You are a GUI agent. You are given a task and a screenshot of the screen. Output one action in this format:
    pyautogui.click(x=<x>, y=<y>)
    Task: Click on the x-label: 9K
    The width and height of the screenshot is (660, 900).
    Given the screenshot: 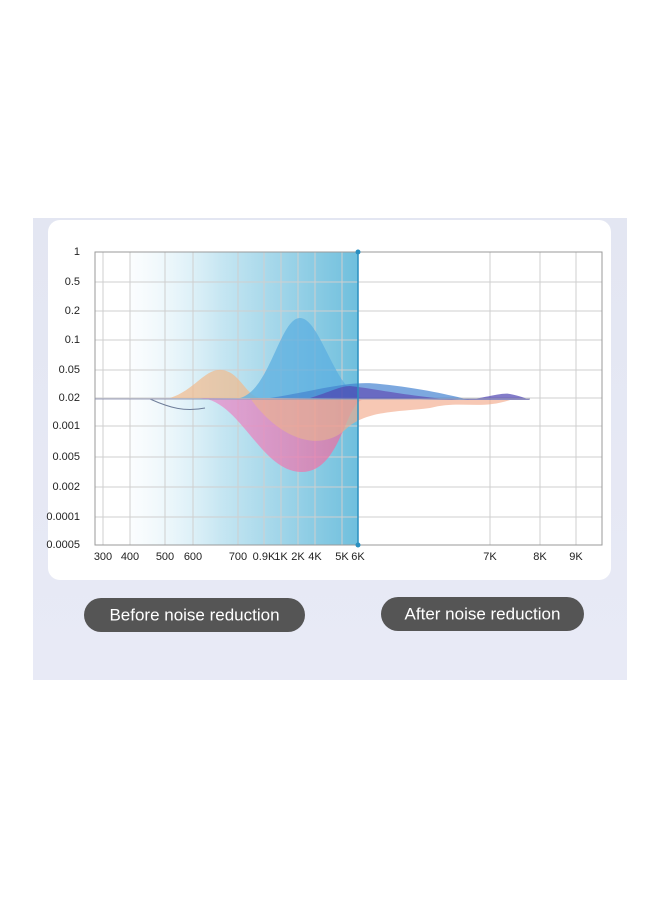 What is the action you would take?
    pyautogui.click(x=576, y=557)
    